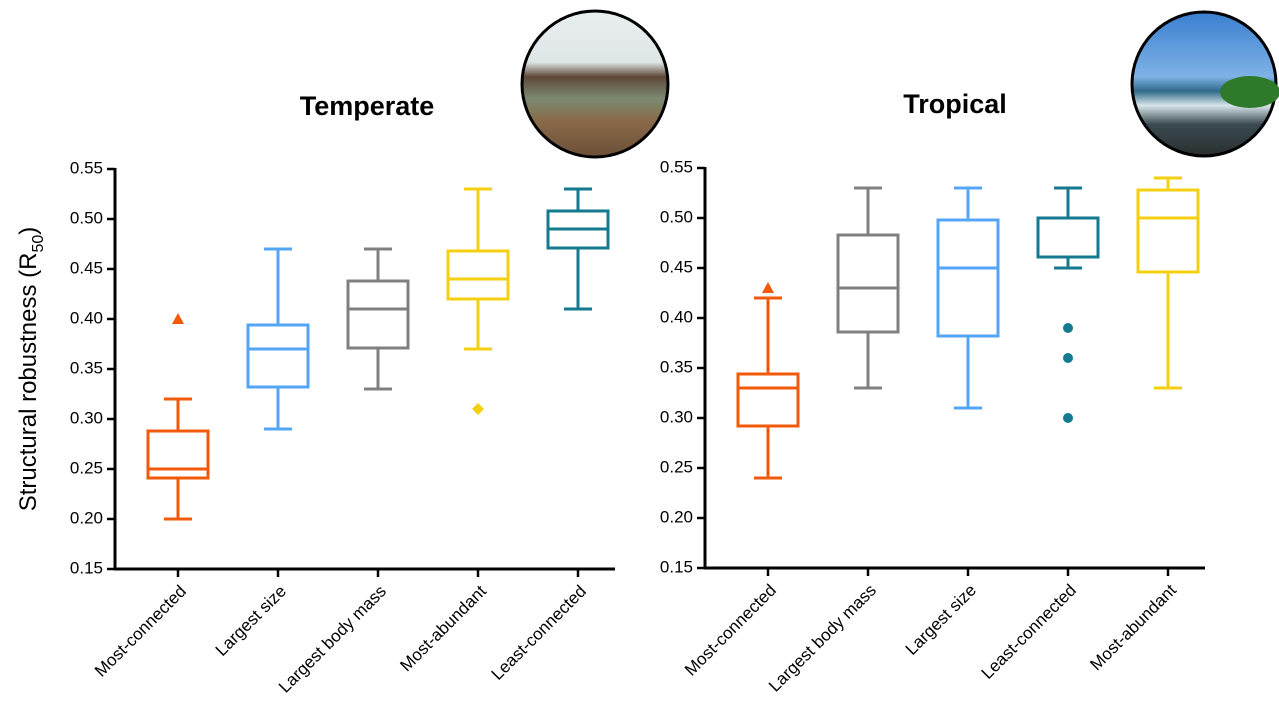 The height and width of the screenshot is (721, 1279). What do you see at coordinates (595, 84) in the screenshot?
I see `photo-temperate` at bounding box center [595, 84].